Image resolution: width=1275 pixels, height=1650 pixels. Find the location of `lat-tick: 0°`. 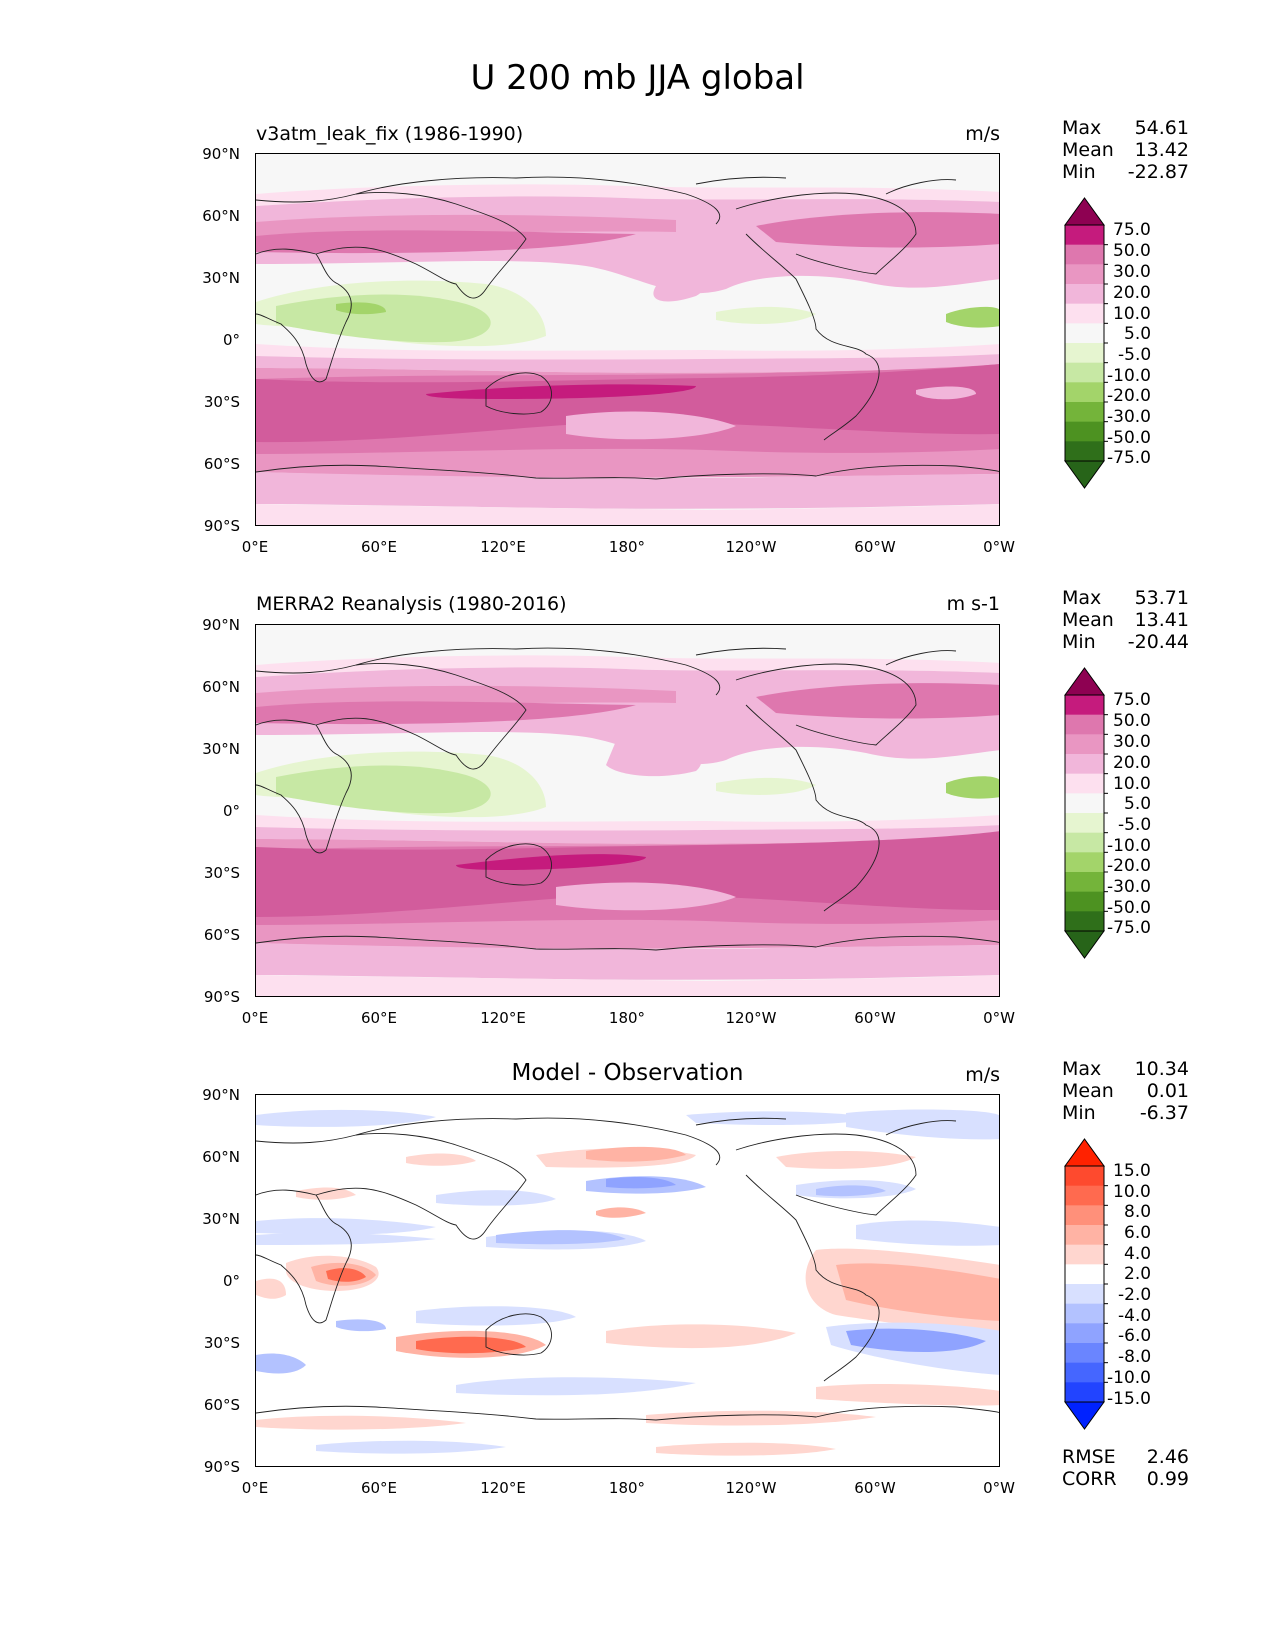

lat-tick: 0° is located at coordinates (231, 340).